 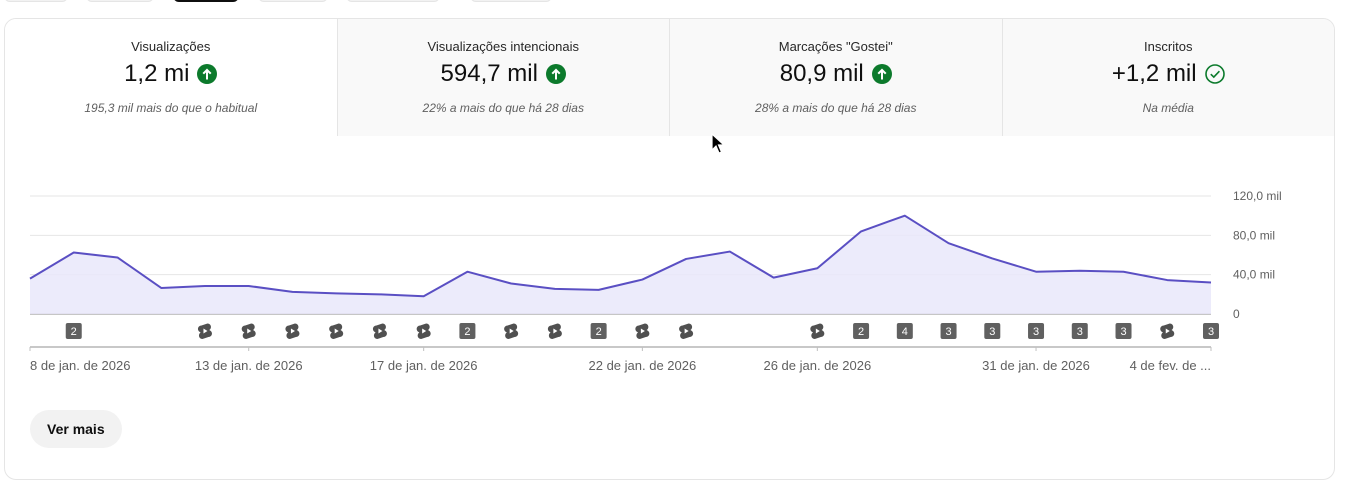 I want to click on x-tick-label: 17 de jan. de 2026, so click(x=424, y=365).